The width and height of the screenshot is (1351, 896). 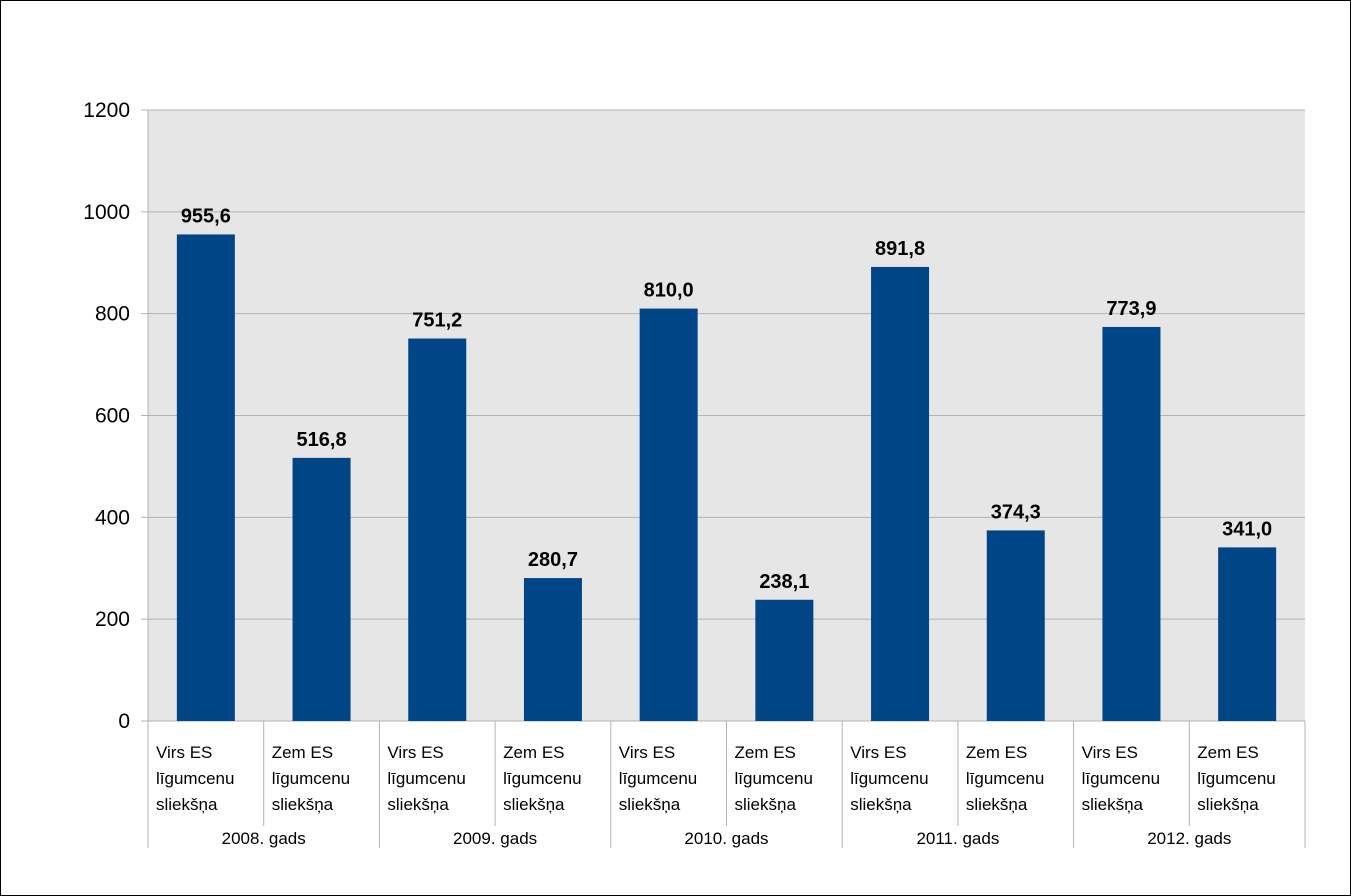 What do you see at coordinates (112, 517) in the screenshot?
I see `y-tick-label: 400` at bounding box center [112, 517].